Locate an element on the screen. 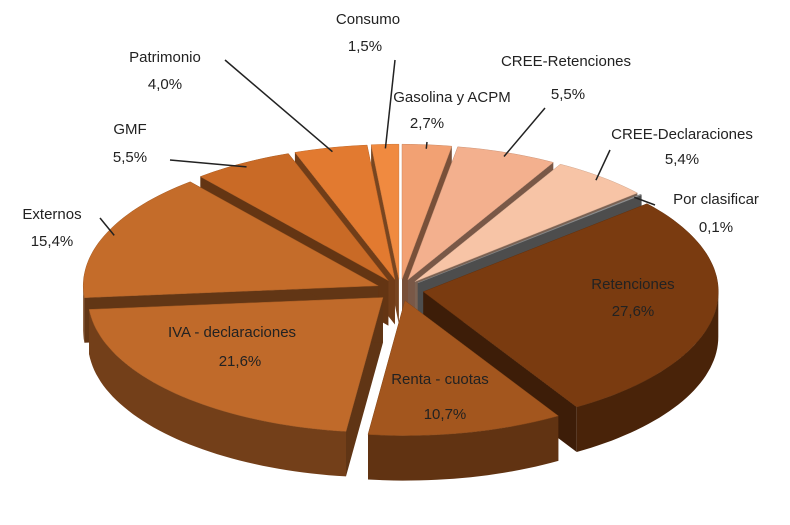 This screenshot has width=790, height=525. value-label: 15,4% is located at coordinates (52, 241).